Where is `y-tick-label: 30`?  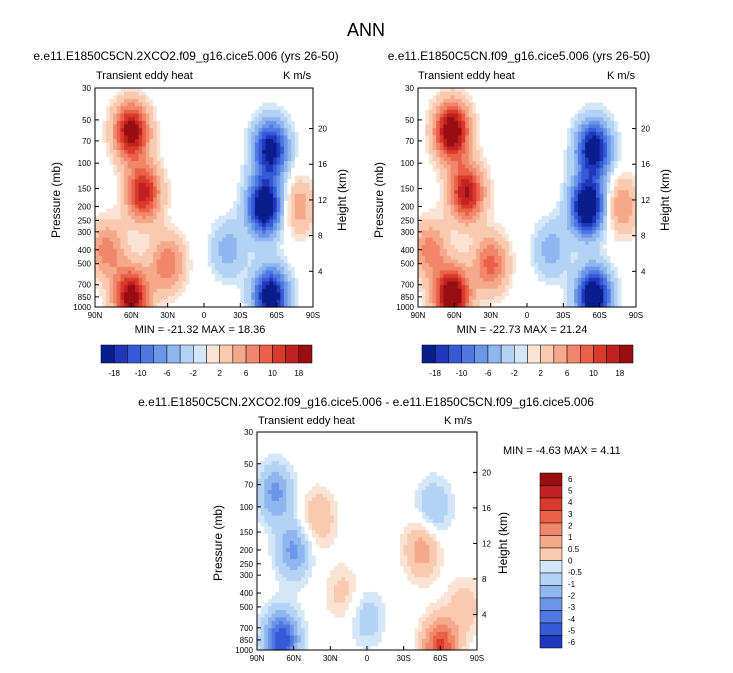 y-tick-label: 30 is located at coordinates (86, 88).